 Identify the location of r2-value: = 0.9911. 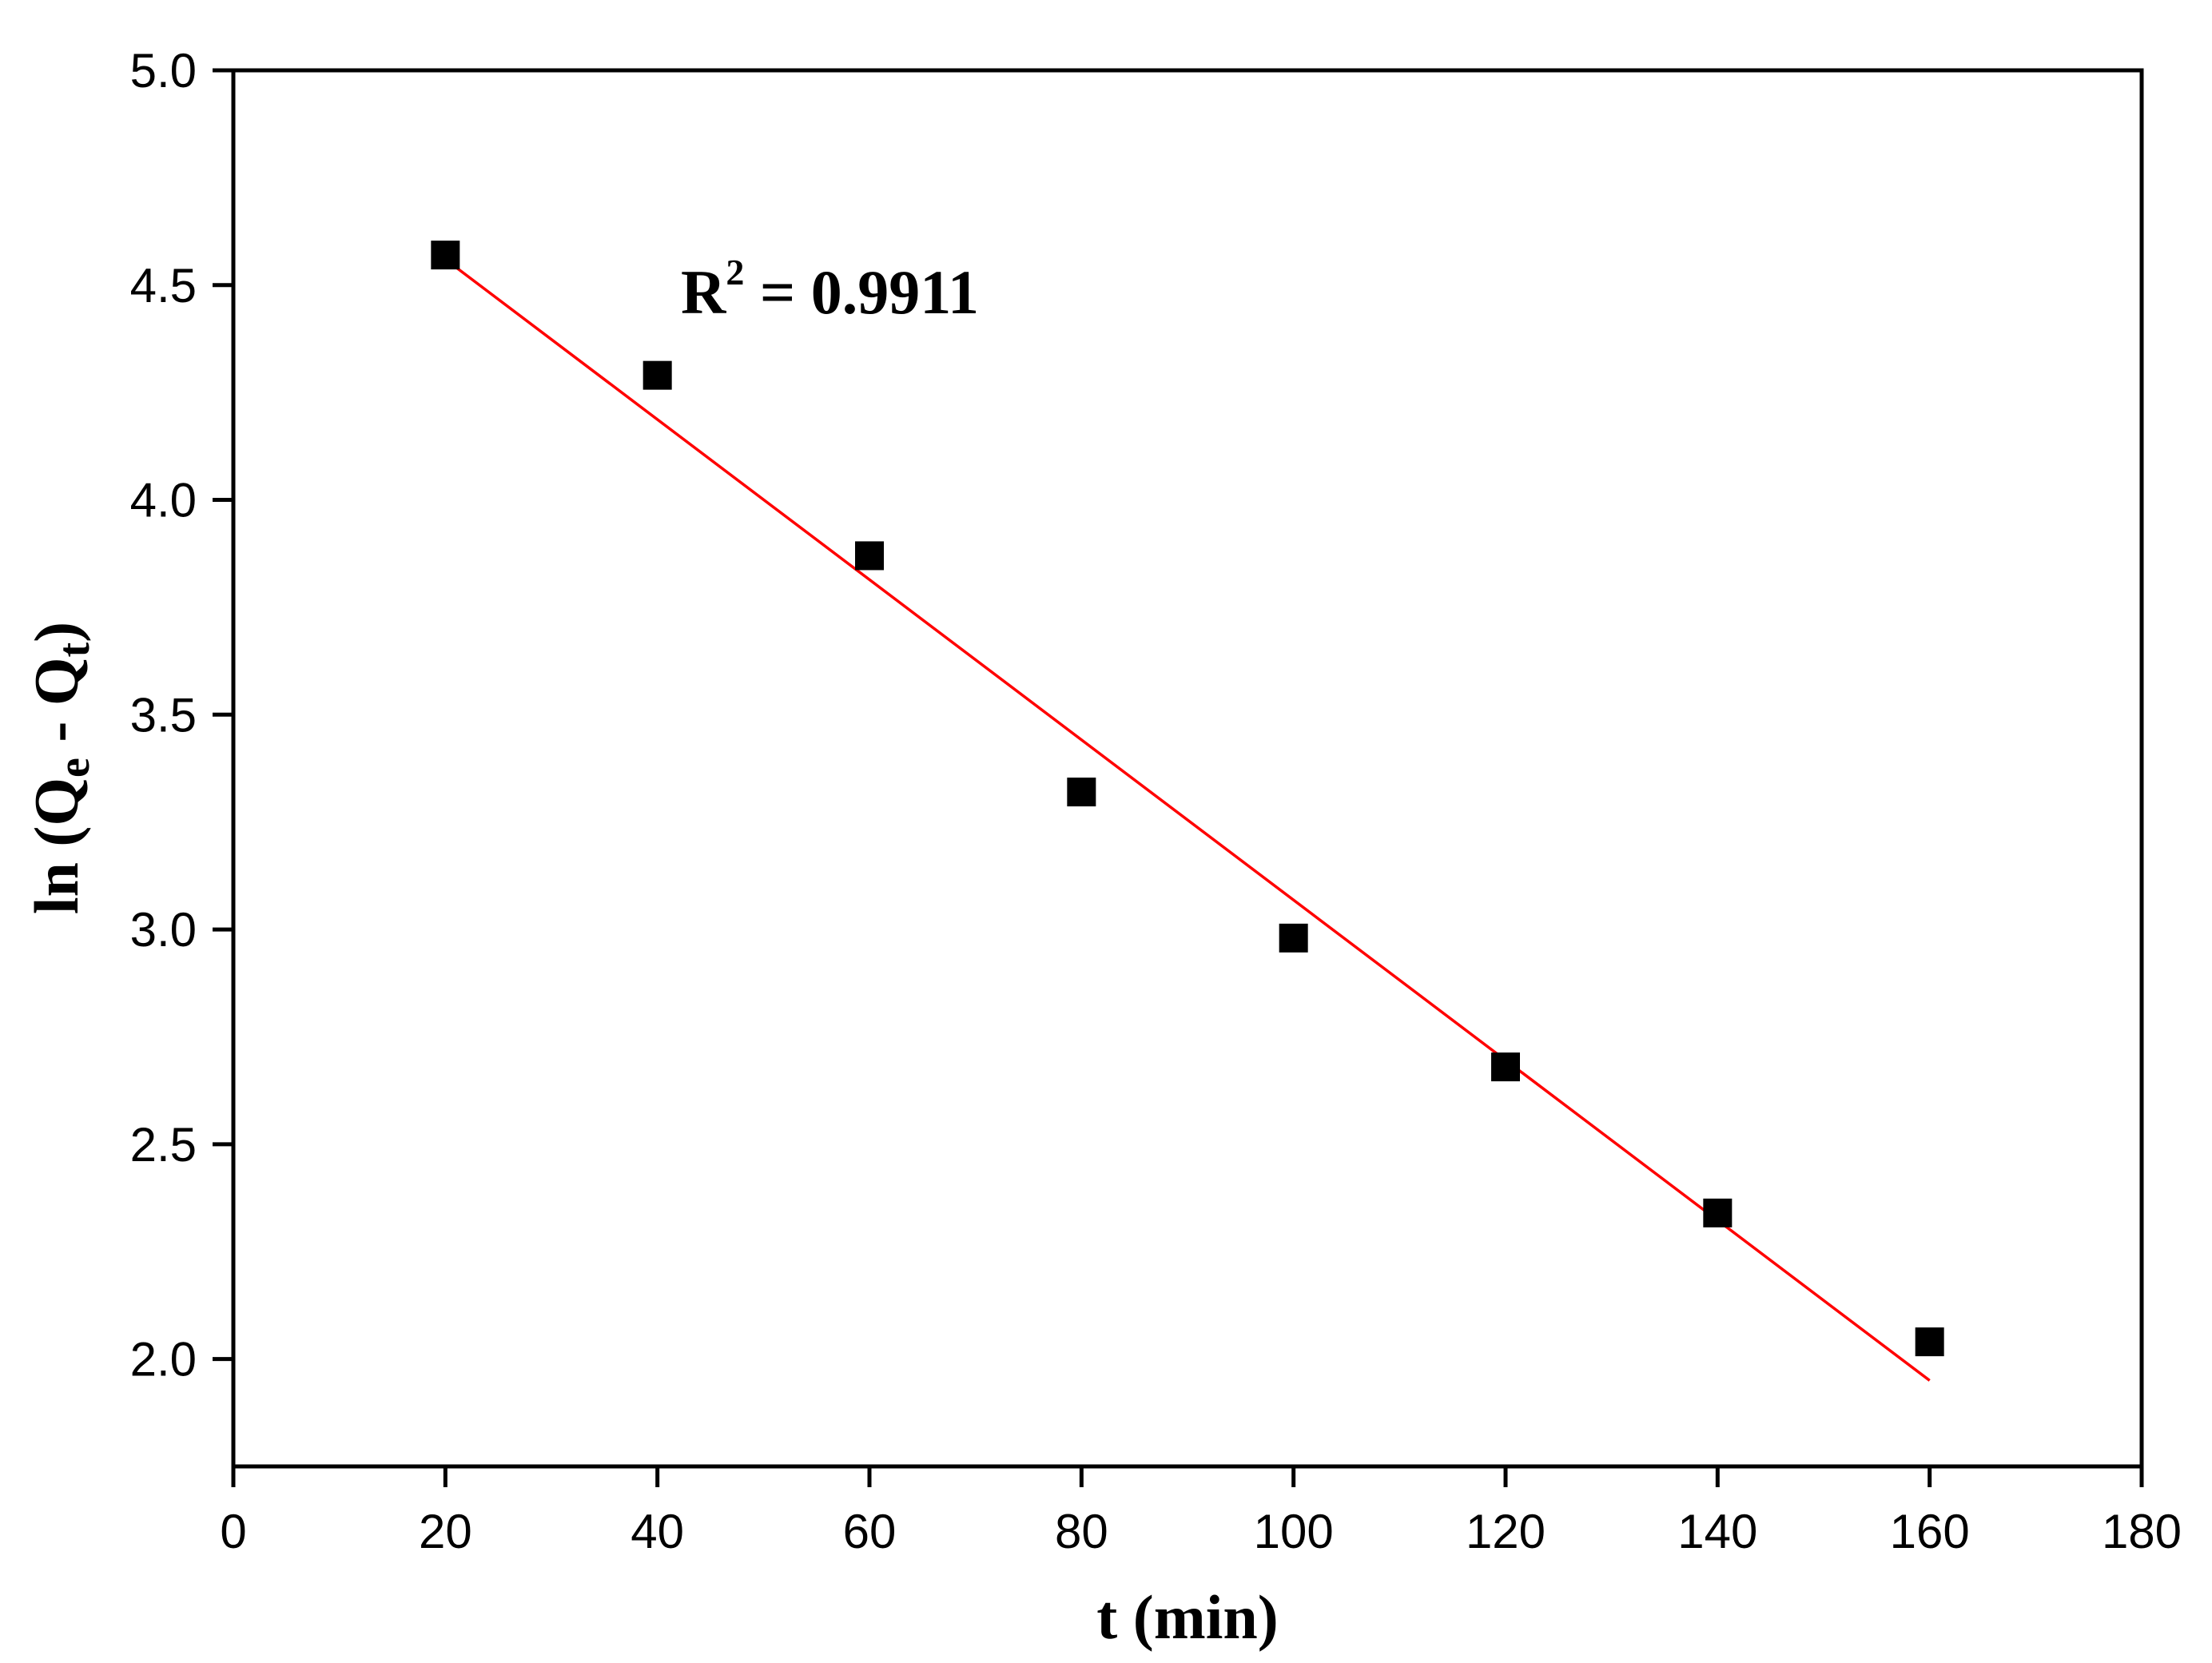
(861, 292).